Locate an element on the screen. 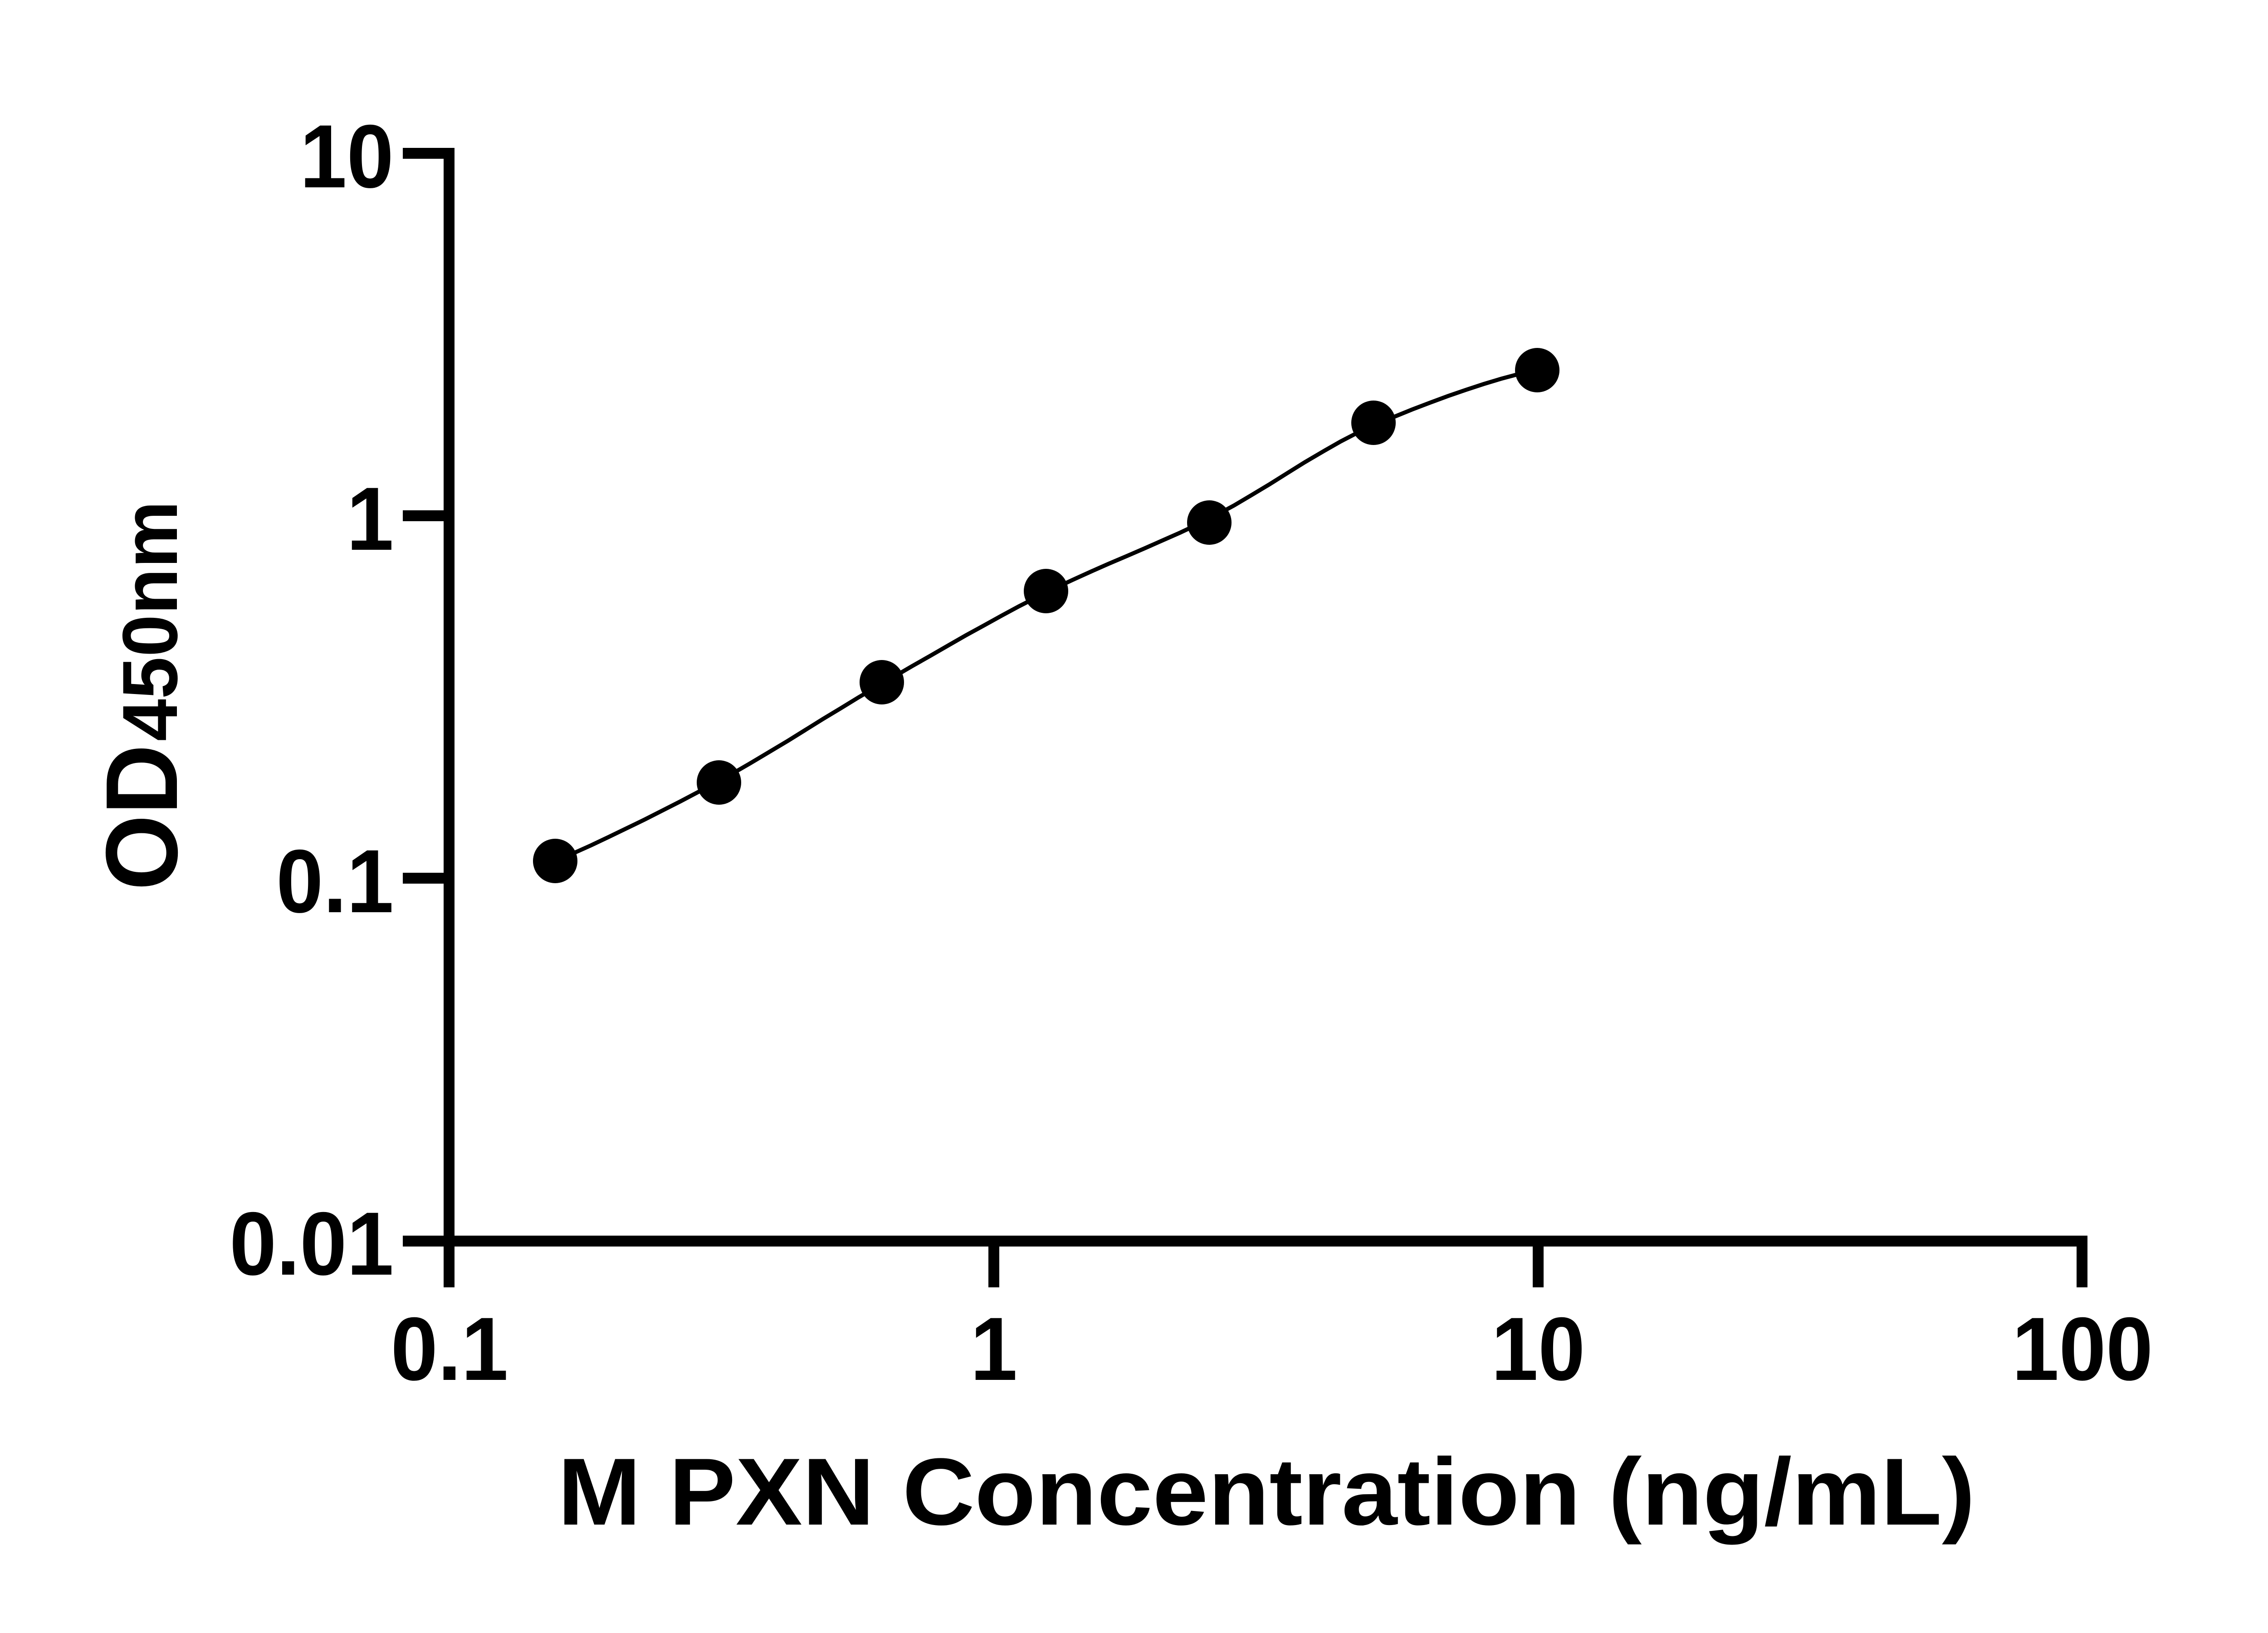  svg-text: OD is located at coordinates (141, 817).